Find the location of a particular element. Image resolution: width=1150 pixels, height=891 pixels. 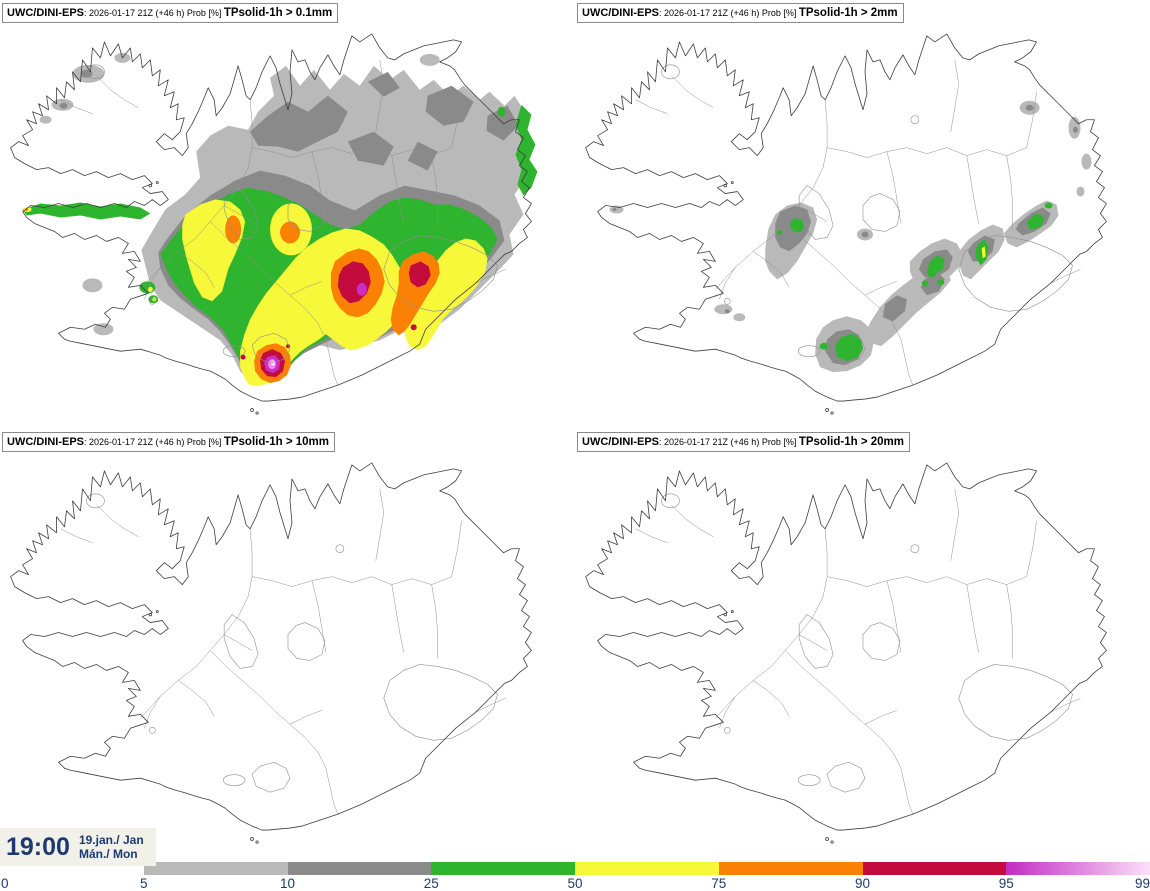

legend-tick-label: 50 is located at coordinates (575, 883).